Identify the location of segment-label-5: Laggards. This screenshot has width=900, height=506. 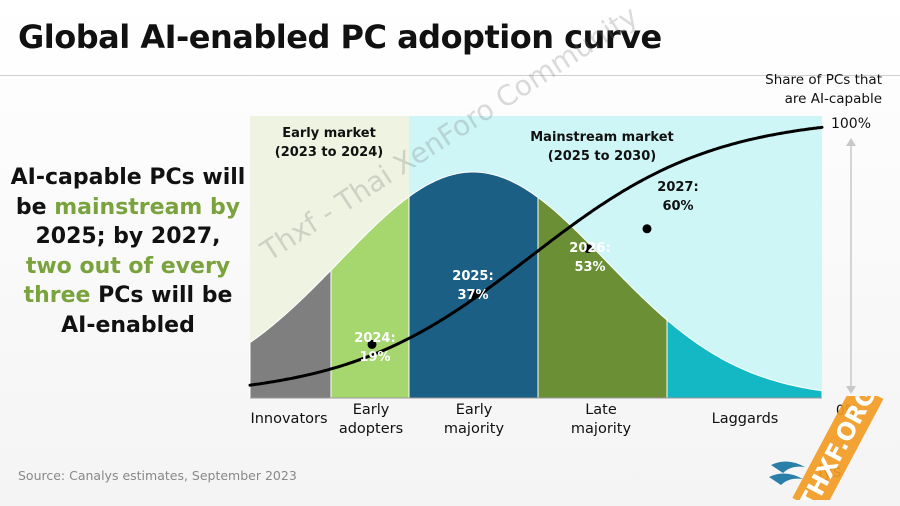
(745, 419).